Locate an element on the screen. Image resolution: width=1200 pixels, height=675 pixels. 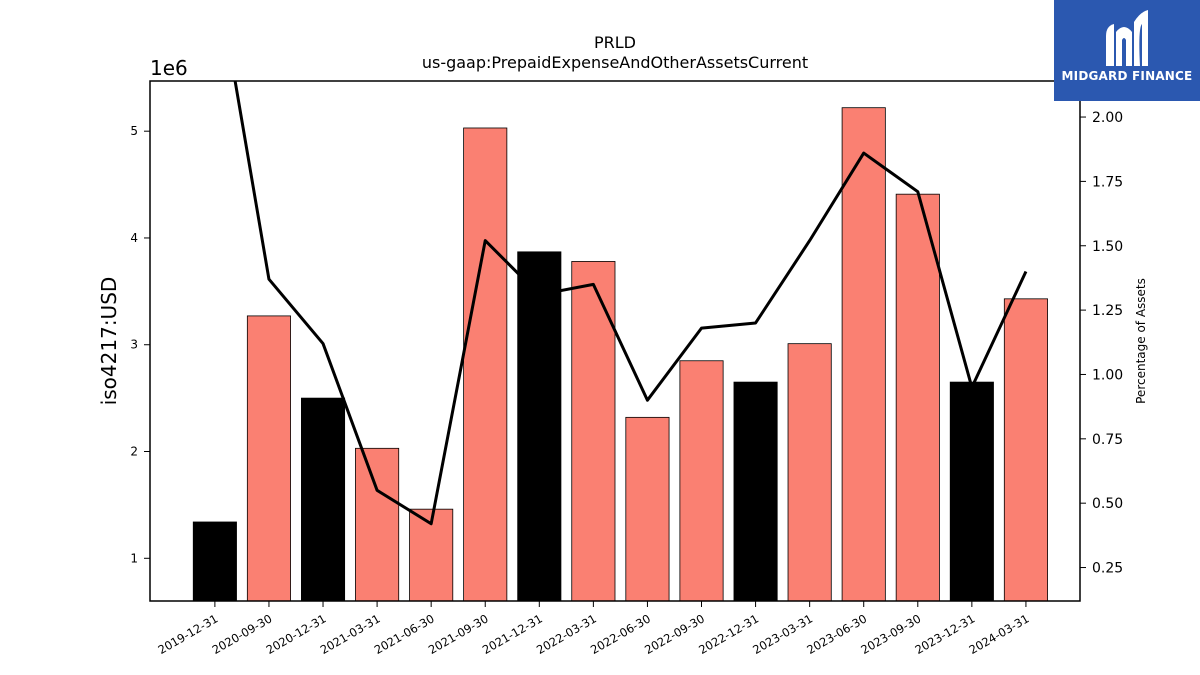
y-tick-label: 4 is located at coordinates (134, 238).